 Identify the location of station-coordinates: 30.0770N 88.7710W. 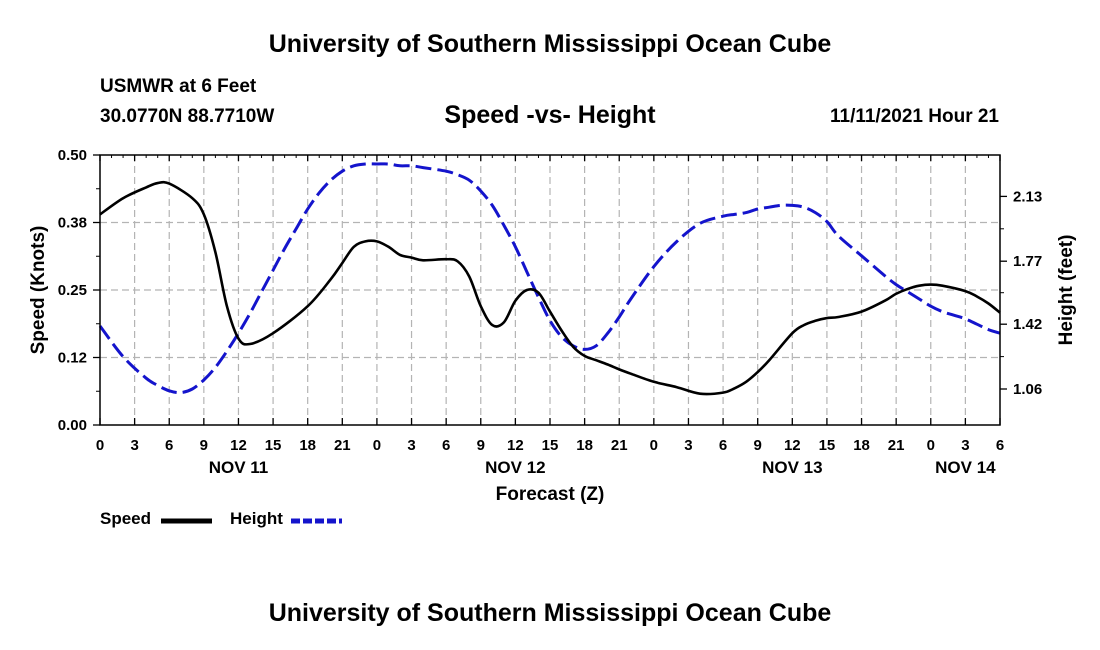
(187, 116).